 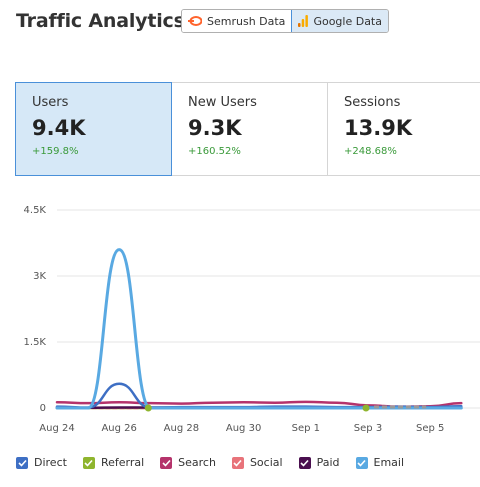 What do you see at coordinates (430, 428) in the screenshot?
I see `x-tick-label: Sep 5` at bounding box center [430, 428].